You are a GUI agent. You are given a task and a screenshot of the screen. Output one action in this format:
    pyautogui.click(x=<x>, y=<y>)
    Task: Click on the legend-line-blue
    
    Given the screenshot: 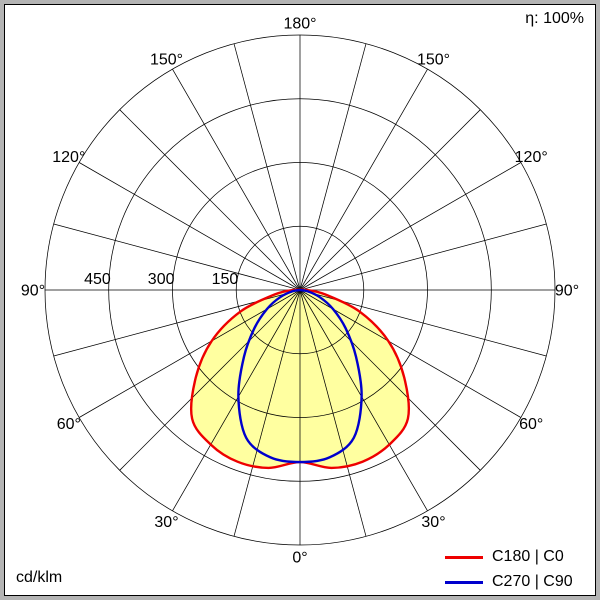 What is the action you would take?
    pyautogui.click(x=464, y=582)
    